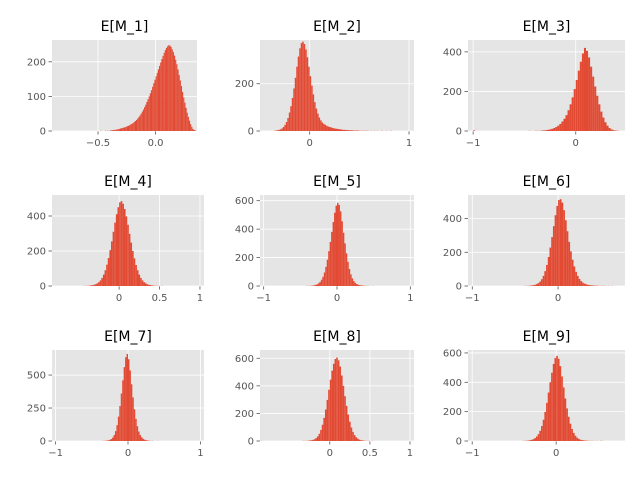  What do you see at coordinates (36, 409) in the screenshot?
I see `y-tick-label: 250` at bounding box center [36, 409].